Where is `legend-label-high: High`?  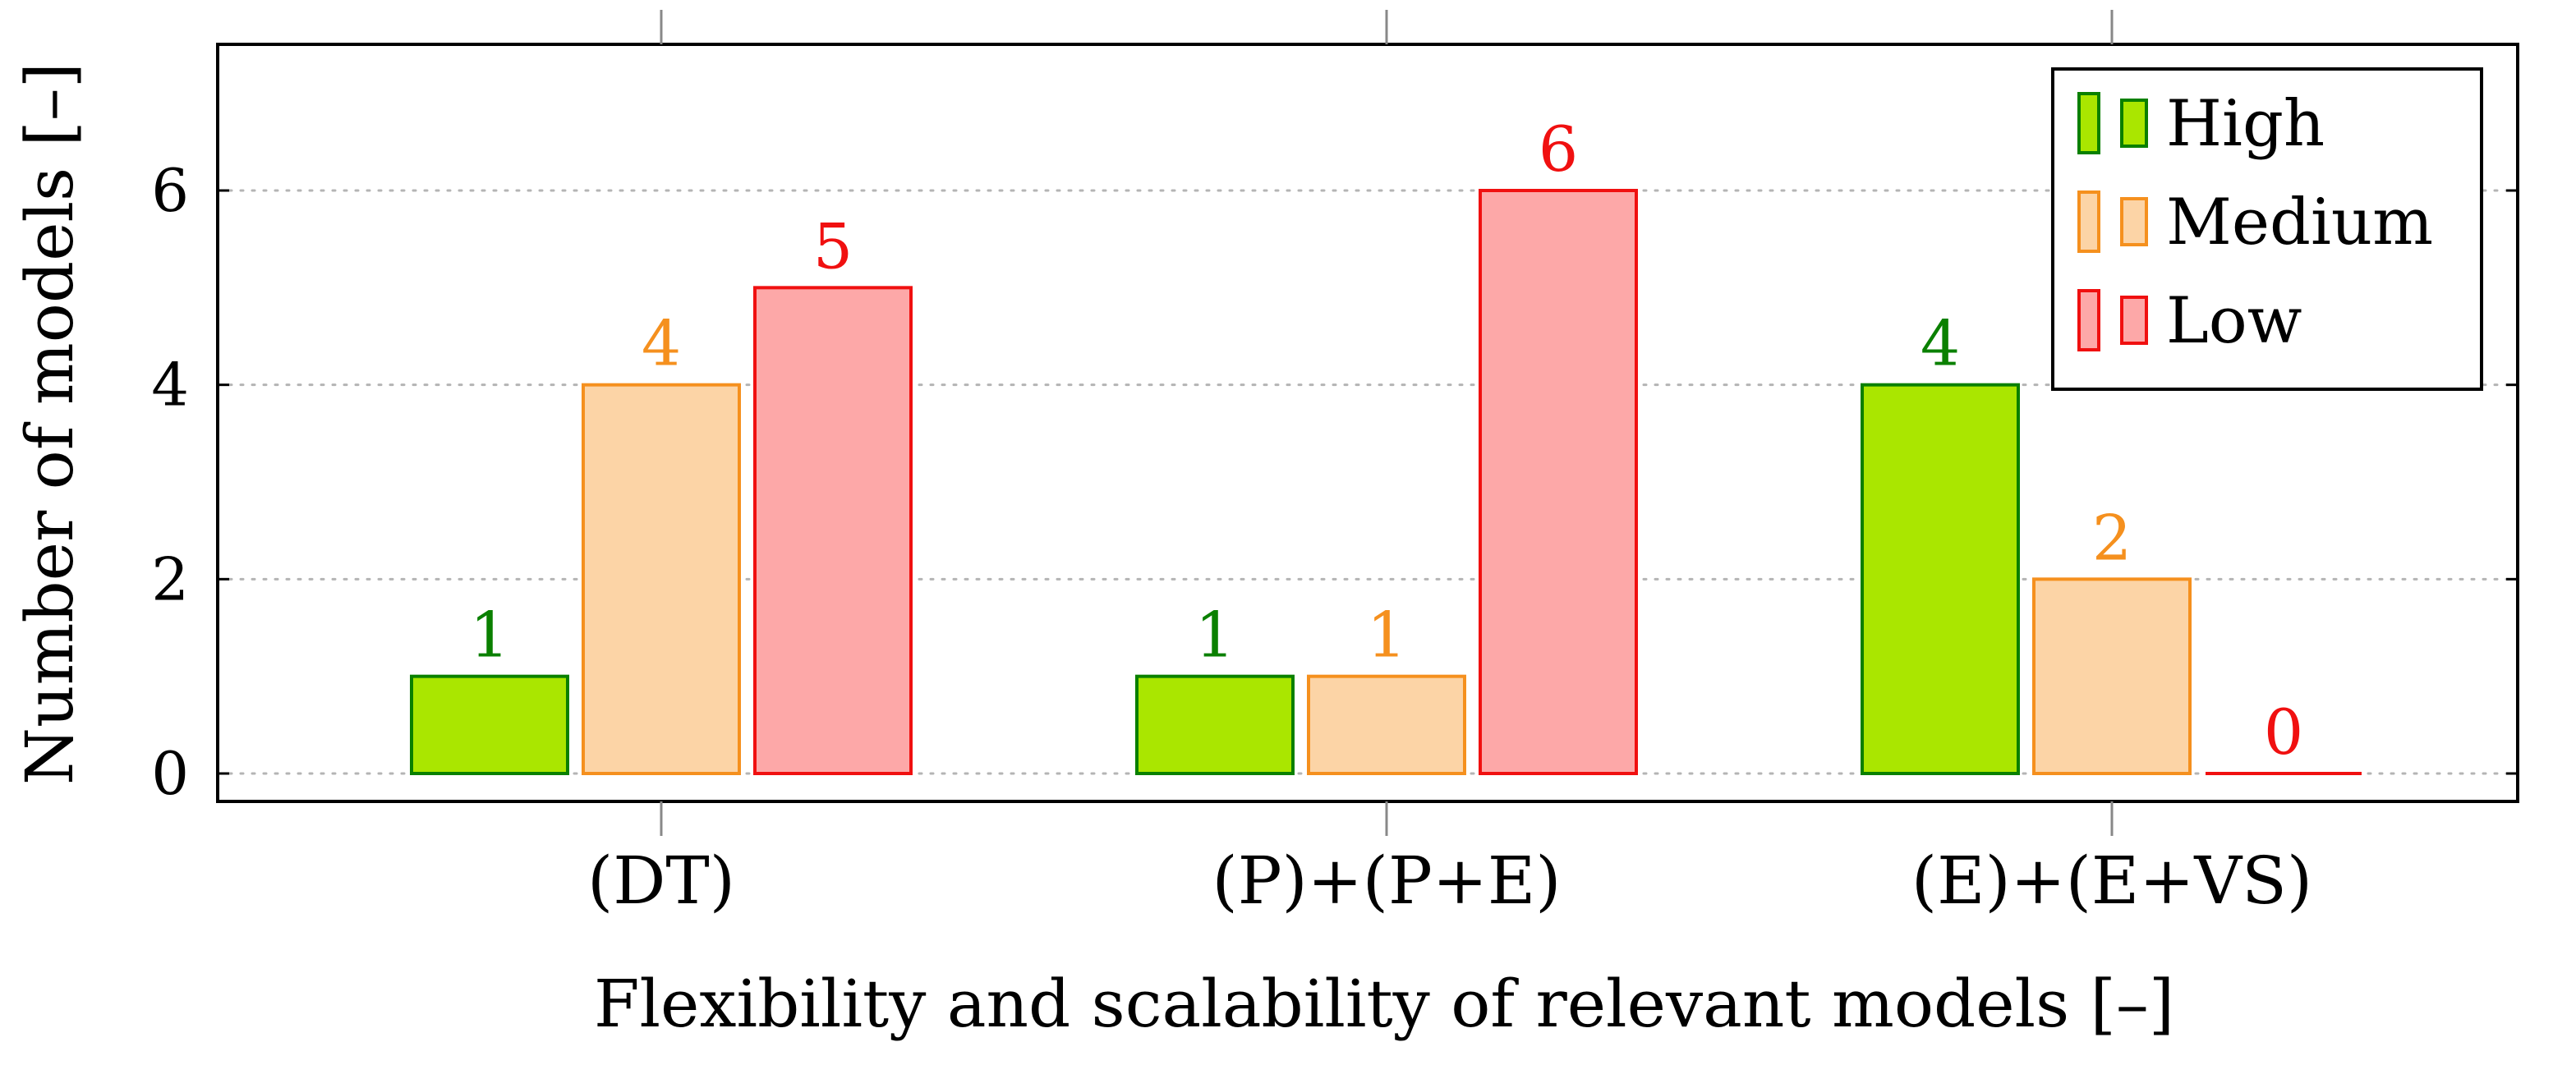 legend-label-high: High is located at coordinates (2245, 124).